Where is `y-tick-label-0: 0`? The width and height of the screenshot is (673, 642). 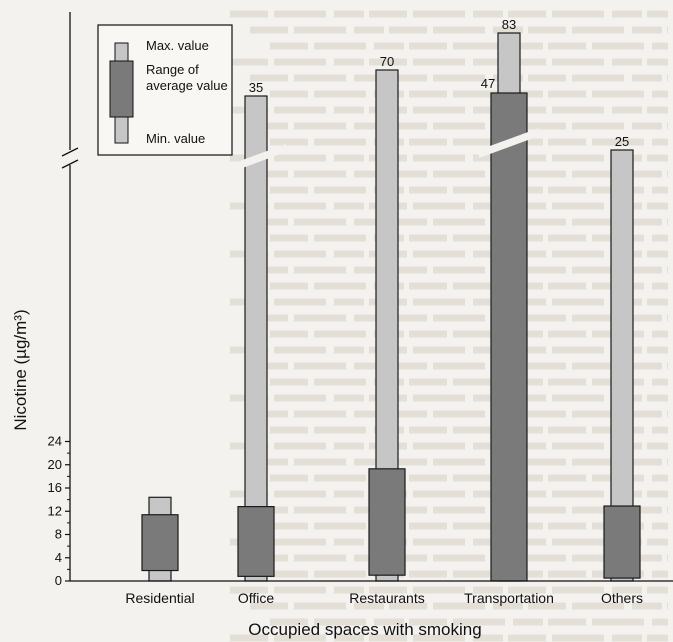 y-tick-label-0: 0 is located at coordinates (58, 580).